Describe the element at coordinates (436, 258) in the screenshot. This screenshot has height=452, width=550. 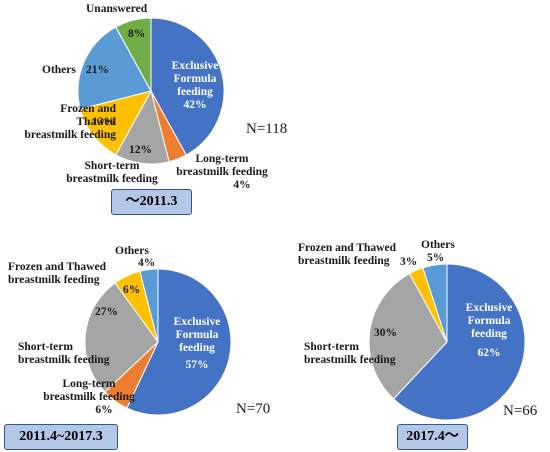
I see `chart3-pct-others: 5%` at that location.